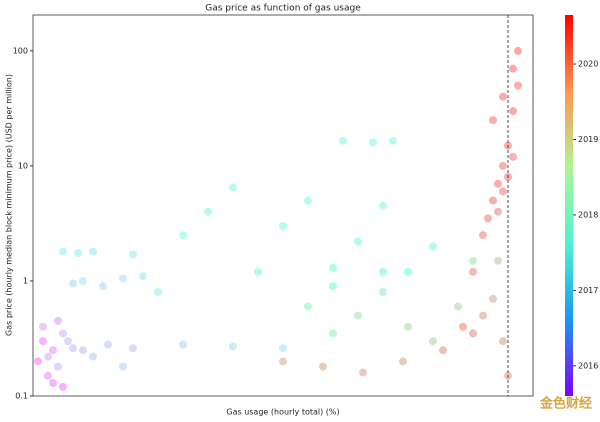  What do you see at coordinates (569, 205) in the screenshot?
I see `colorbar` at bounding box center [569, 205].